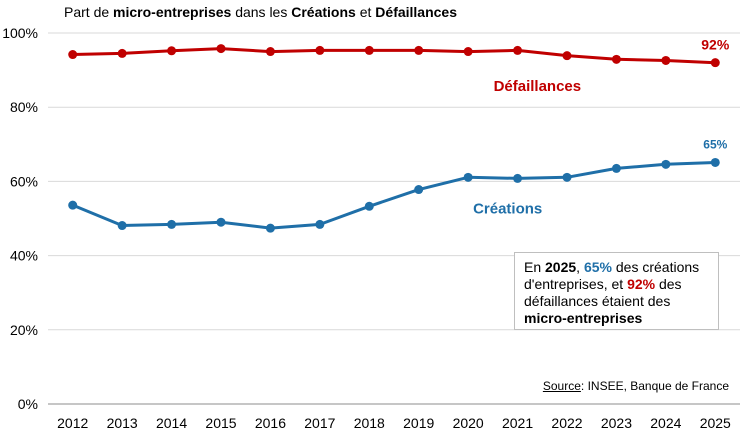 The height and width of the screenshot is (433, 745). What do you see at coordinates (394, 195) in the screenshot?
I see `series-line-creations` at bounding box center [394, 195].